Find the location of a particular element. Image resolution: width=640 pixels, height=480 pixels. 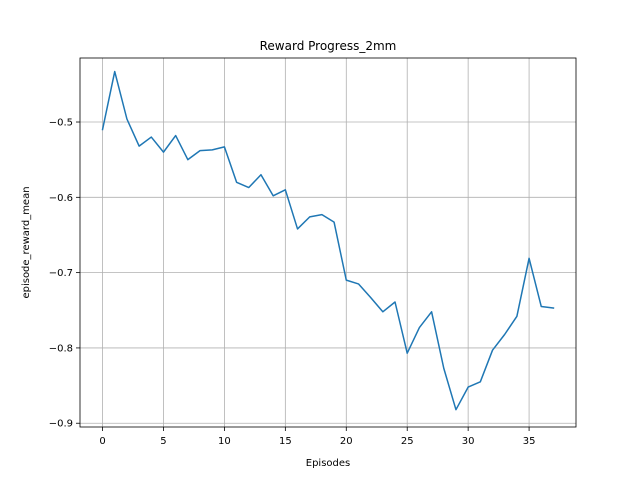

x-tick-label: 0 is located at coordinates (102, 441).